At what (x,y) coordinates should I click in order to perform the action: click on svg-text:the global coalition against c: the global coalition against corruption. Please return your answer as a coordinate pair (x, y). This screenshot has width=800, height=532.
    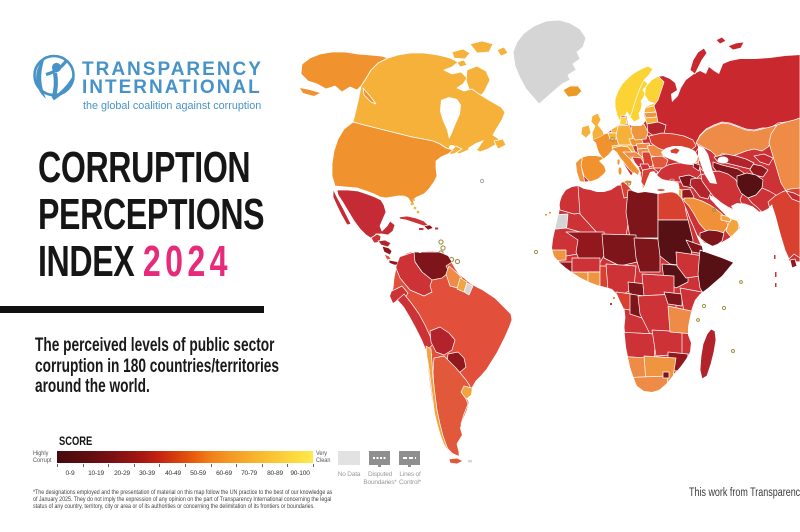
    Looking at the image, I should click on (172, 106).